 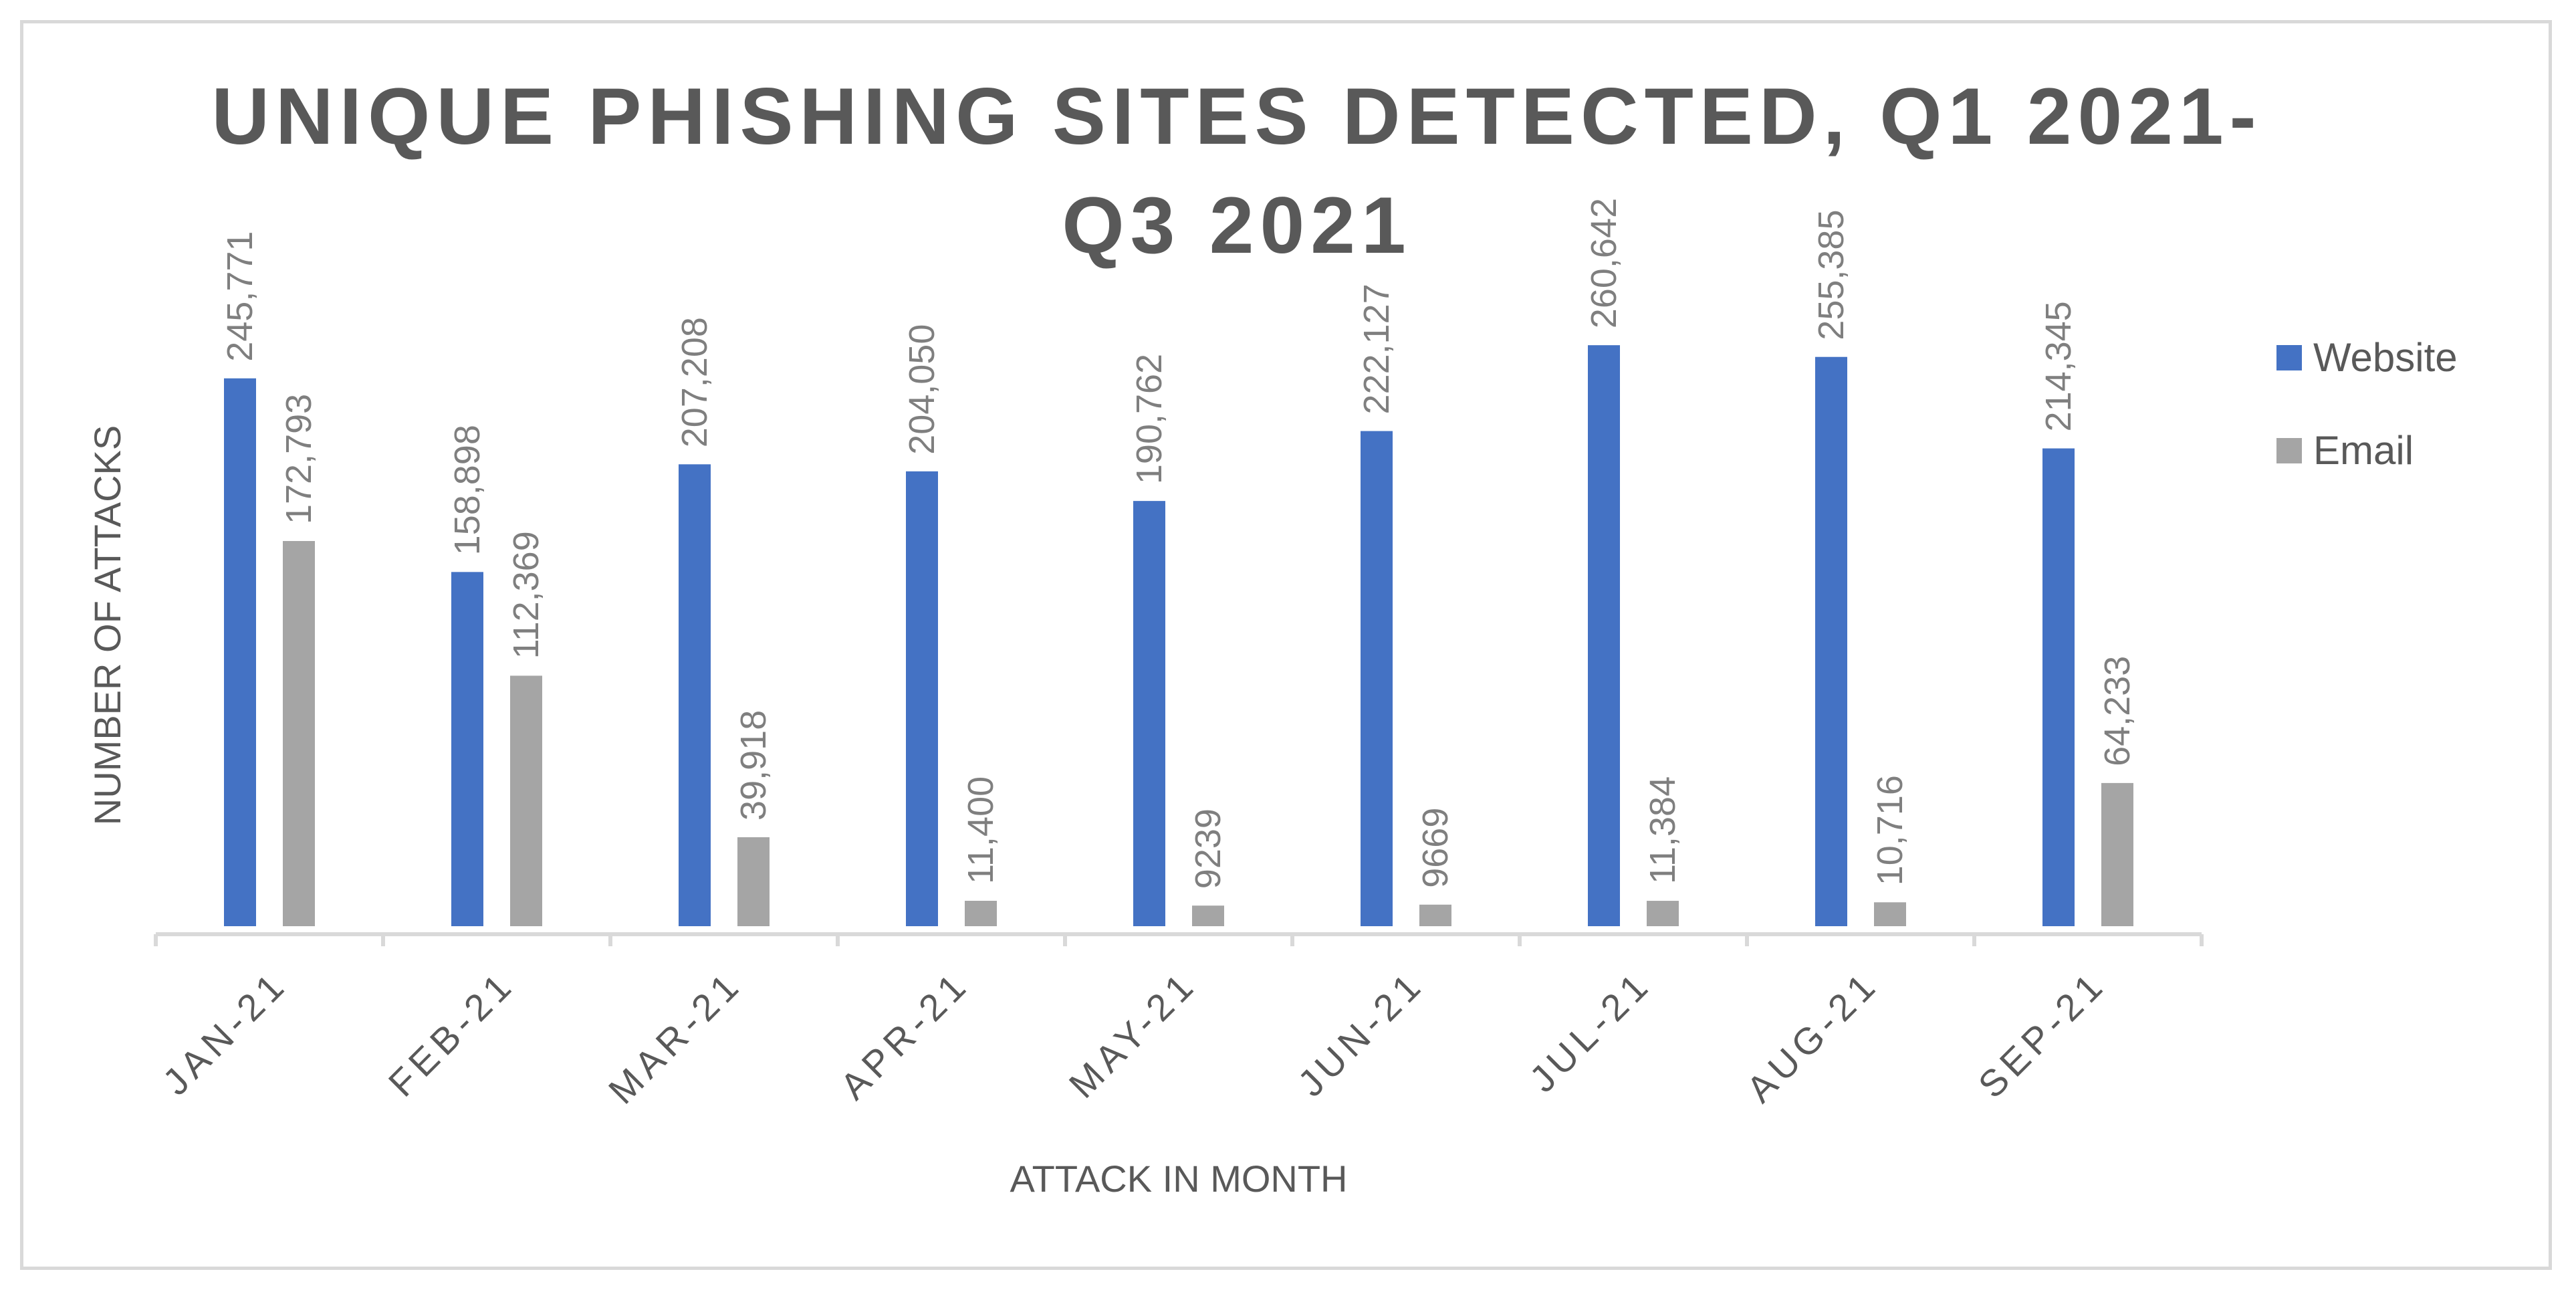 I want to click on category-label-mar-21: MAR-21, so click(x=675, y=1037).